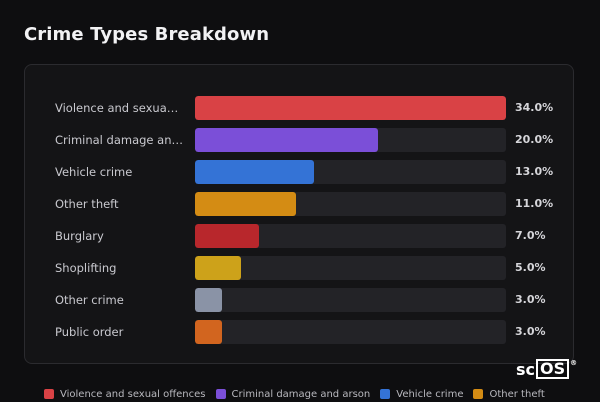  I want to click on category-label: Other crime, so click(89, 300).